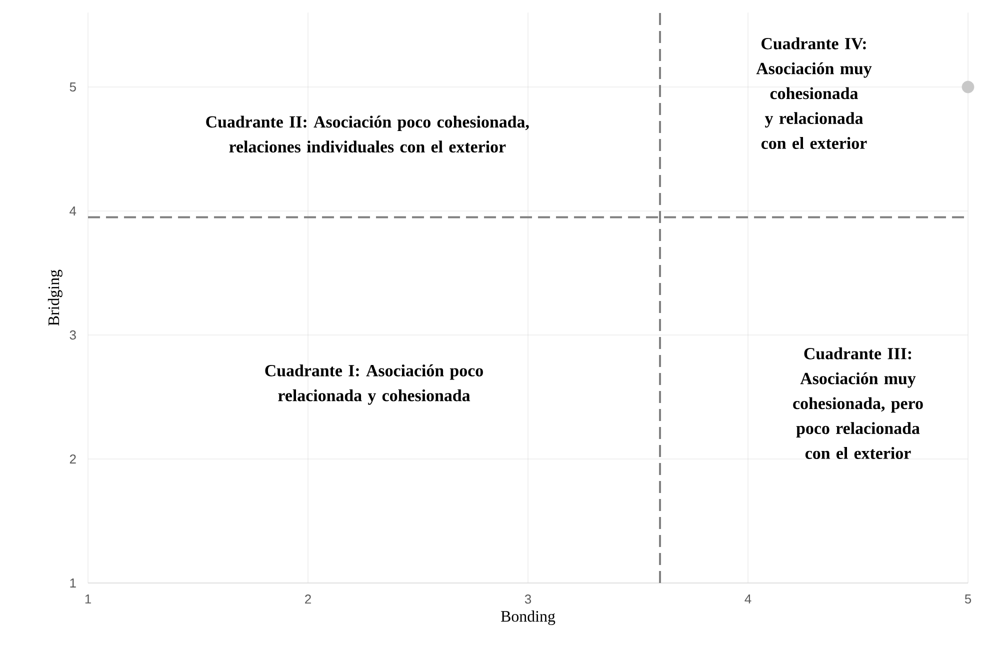 The width and height of the screenshot is (992, 655). I want to click on annotation: Cuadrante IV: Asociación muy cohesionada y relacionada con el exterior, so click(814, 93).